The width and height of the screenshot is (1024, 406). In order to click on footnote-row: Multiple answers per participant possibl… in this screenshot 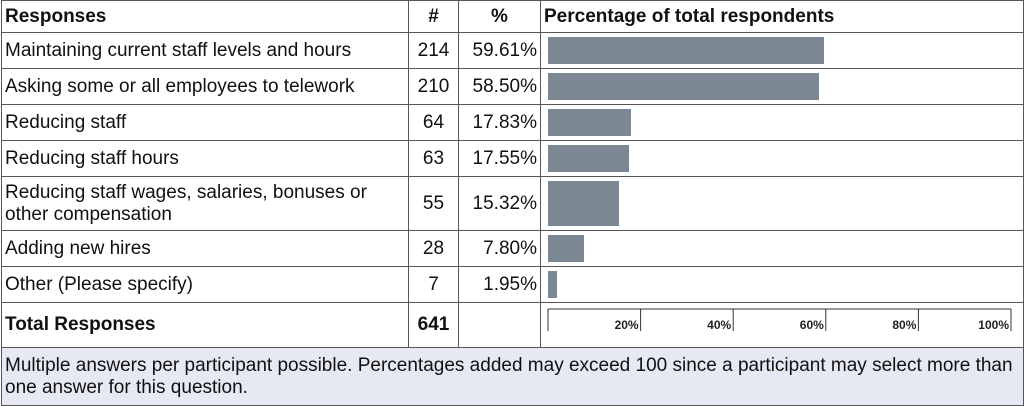, I will do `click(512, 376)`.